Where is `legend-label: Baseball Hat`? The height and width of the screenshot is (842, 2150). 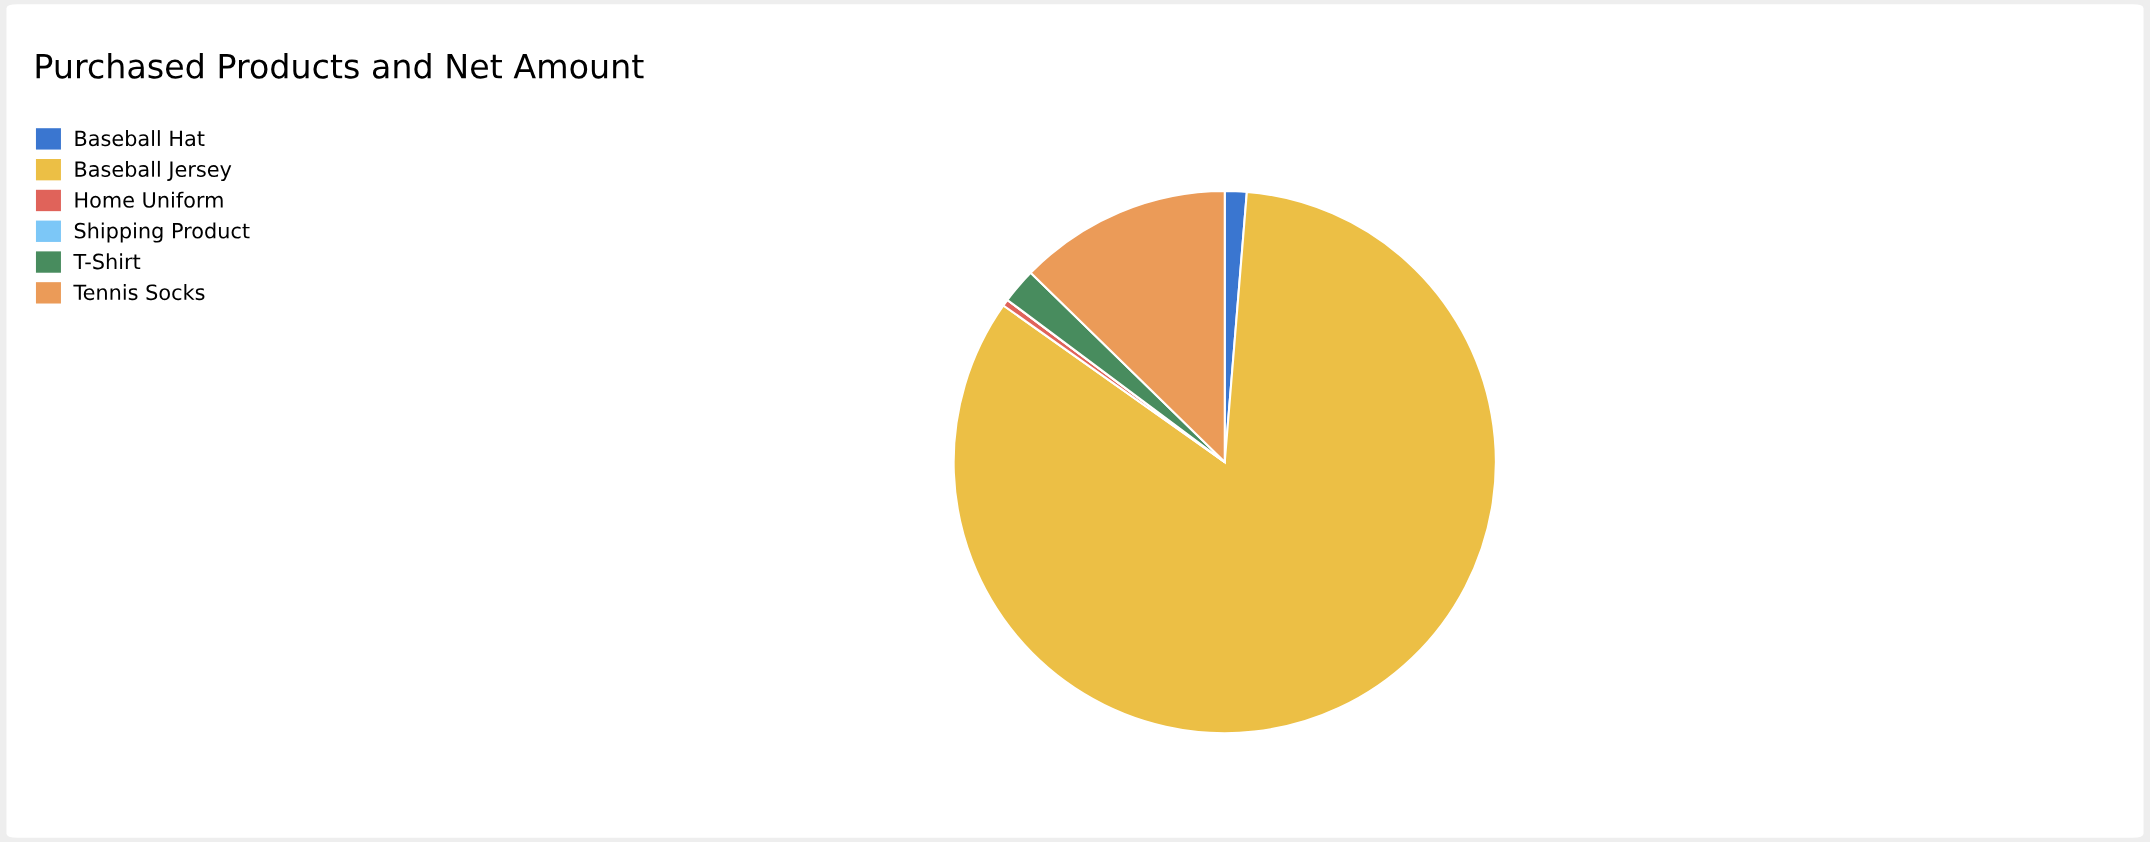 legend-label: Baseball Hat is located at coordinates (140, 138).